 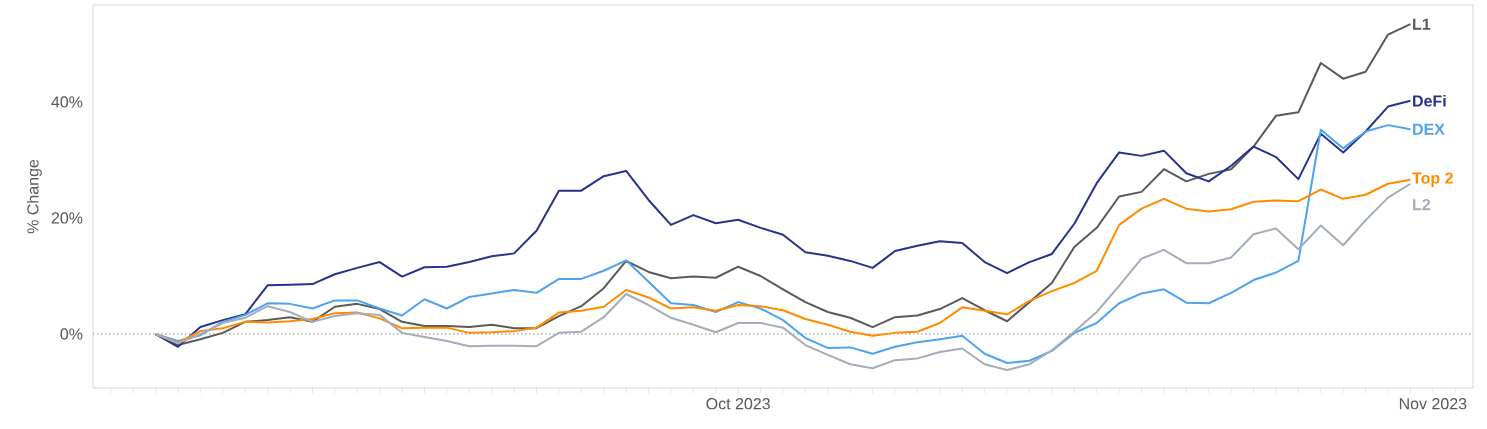 I want to click on x-tick-label: Oct 2023, so click(x=738, y=404).